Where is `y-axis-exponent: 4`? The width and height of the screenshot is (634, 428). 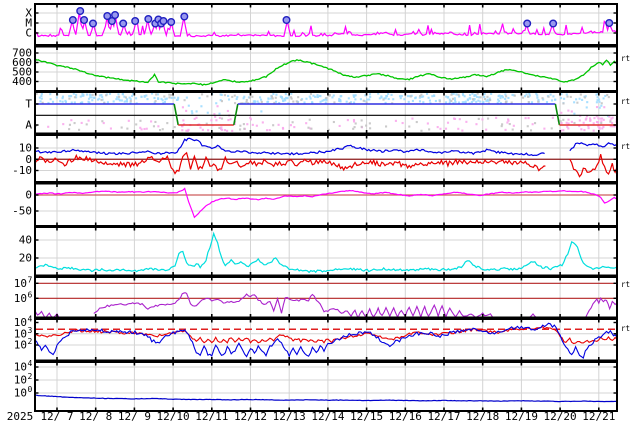 y-axis-exponent: 4 is located at coordinates (30, 363).